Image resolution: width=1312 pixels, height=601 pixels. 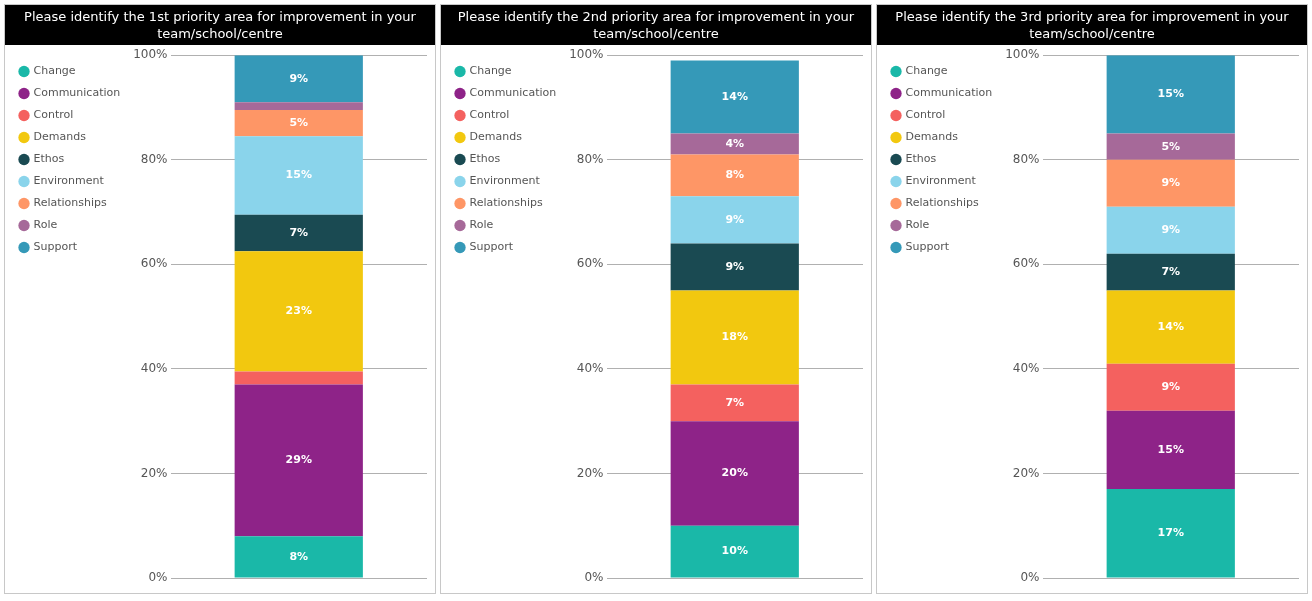 I want to click on data-label: 4%, so click(x=735, y=143).